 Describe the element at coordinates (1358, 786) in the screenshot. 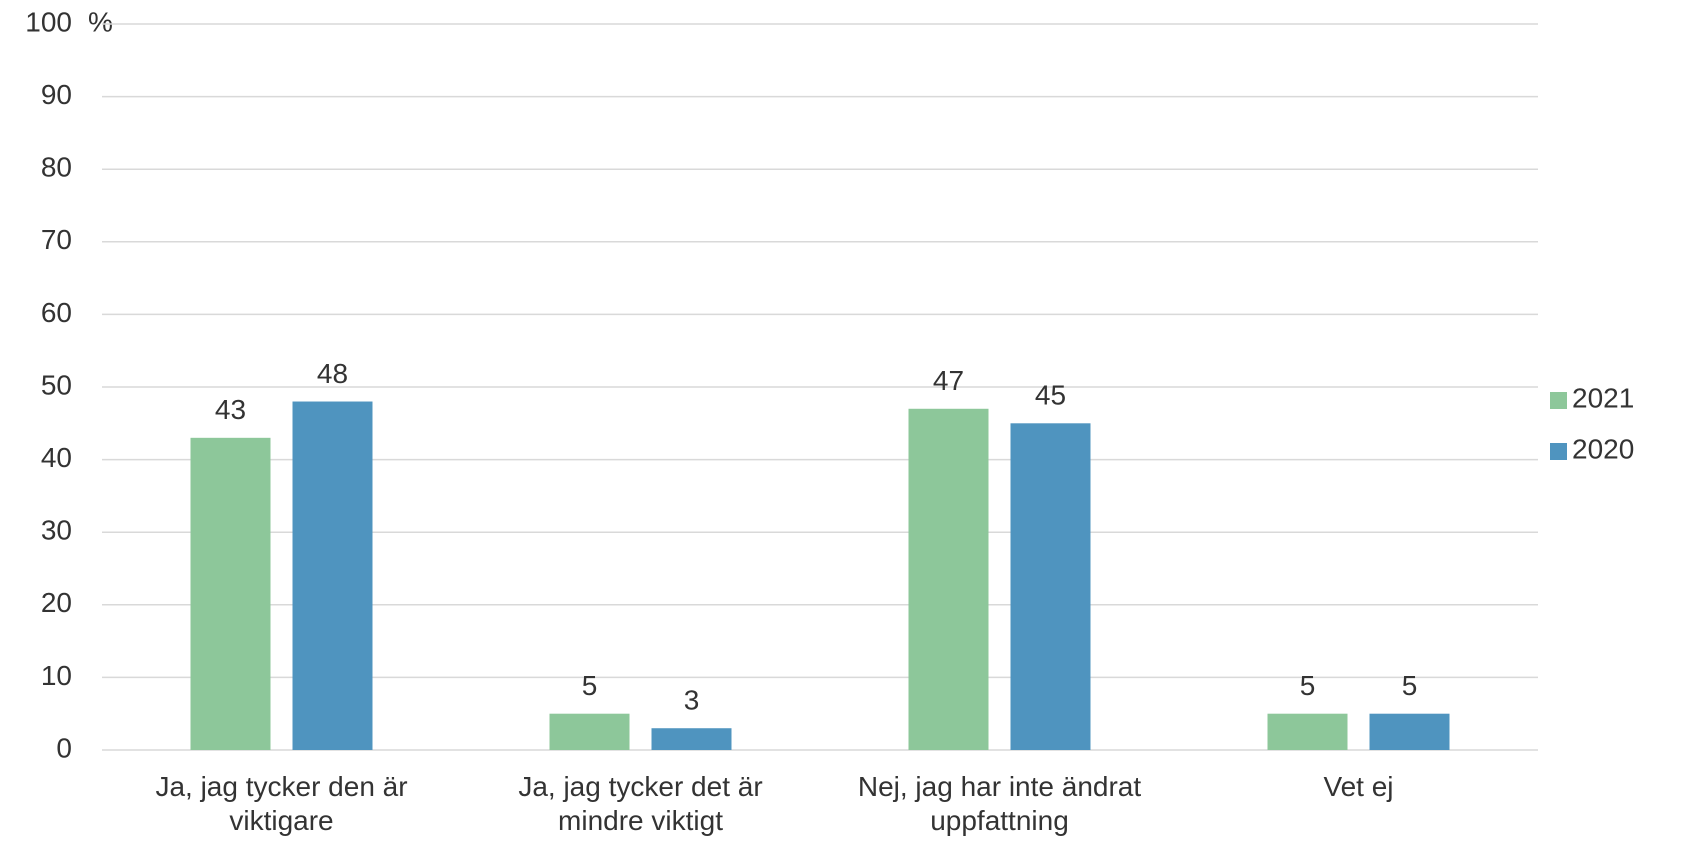

I see `x-tick-label: Vet ej` at that location.